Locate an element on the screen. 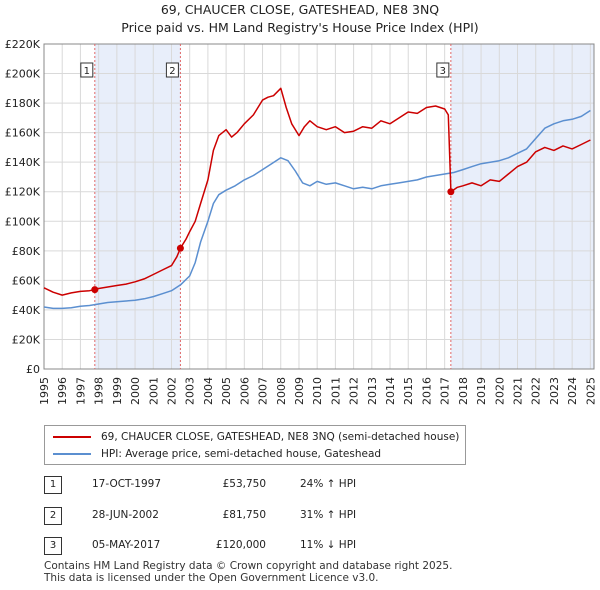 The image size is (600, 590). x-tick-label: 2014 is located at coordinates (390, 391).